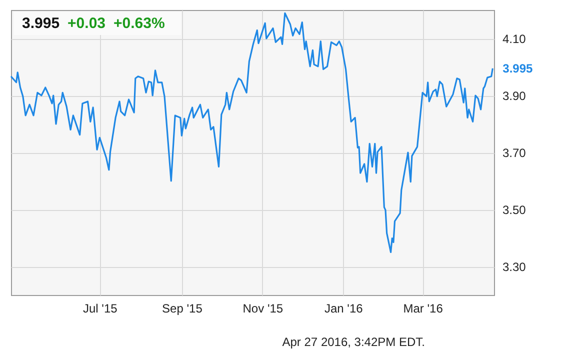  What do you see at coordinates (139, 23) in the screenshot?
I see `annotation: +0.63%` at bounding box center [139, 23].